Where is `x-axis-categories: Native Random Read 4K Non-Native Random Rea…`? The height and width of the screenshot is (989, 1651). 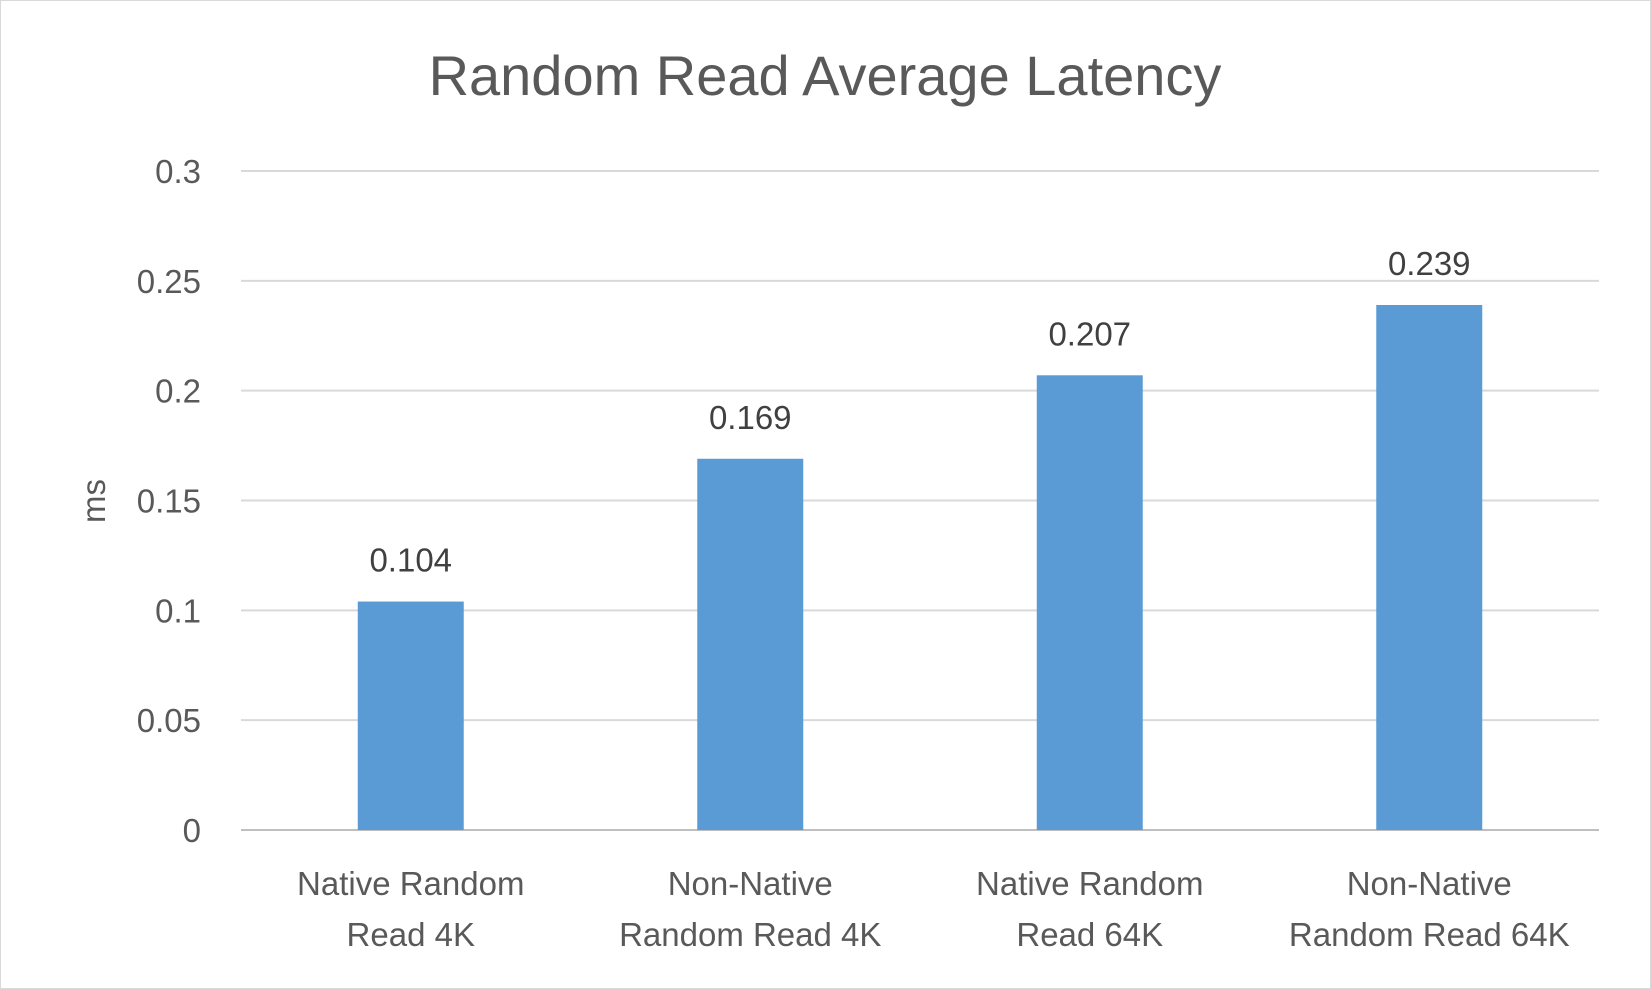
x-axis-categories: Native Random Read 4K Non-Native Random Rea… is located at coordinates (933, 909).